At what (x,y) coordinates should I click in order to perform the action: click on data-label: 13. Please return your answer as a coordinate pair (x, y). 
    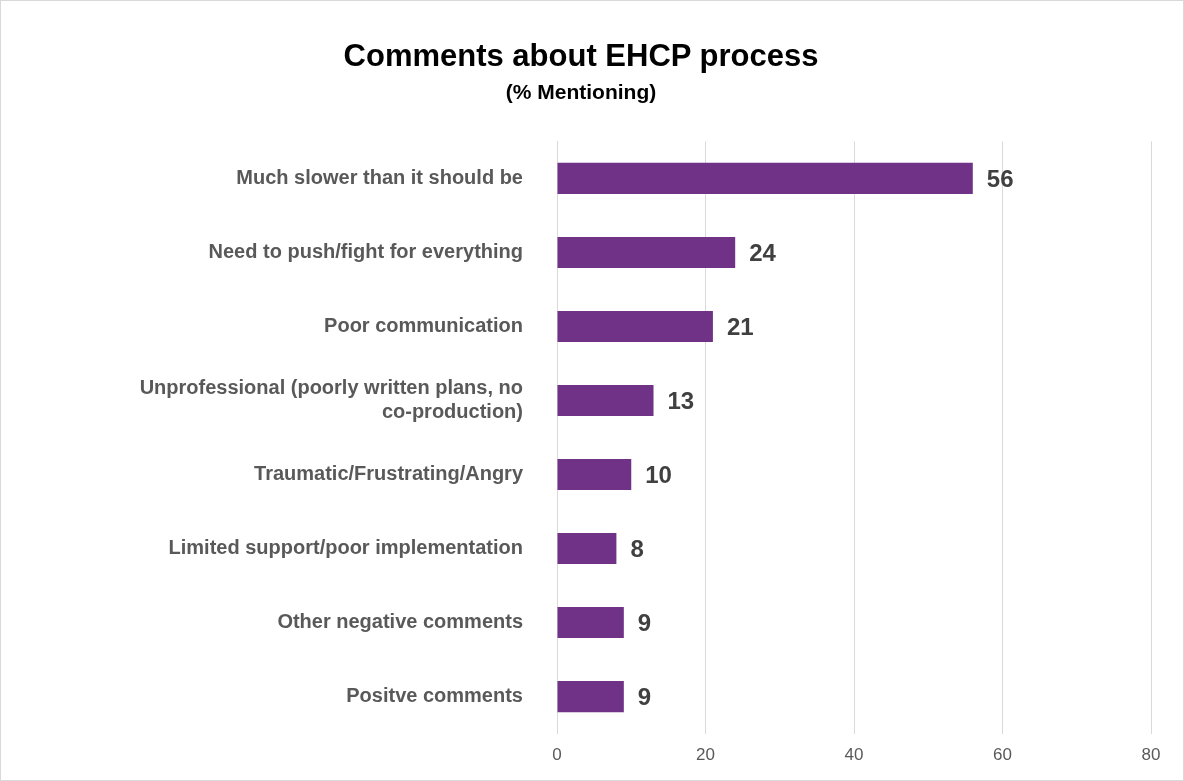
    Looking at the image, I should click on (681, 401).